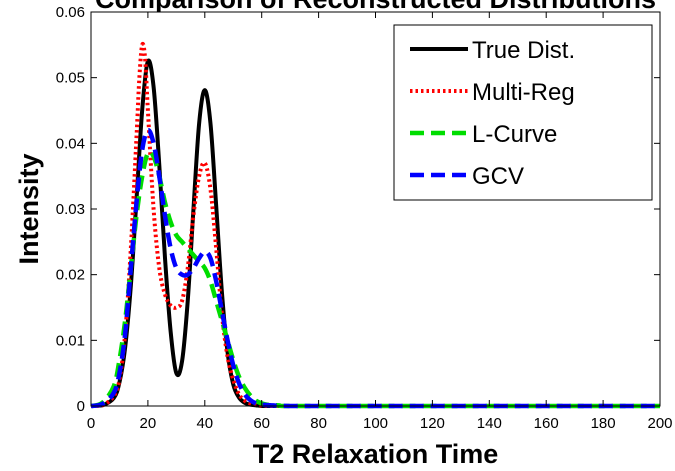 The height and width of the screenshot is (471, 675). Describe the element at coordinates (498, 176) in the screenshot. I see `legend-label: GCV` at that location.